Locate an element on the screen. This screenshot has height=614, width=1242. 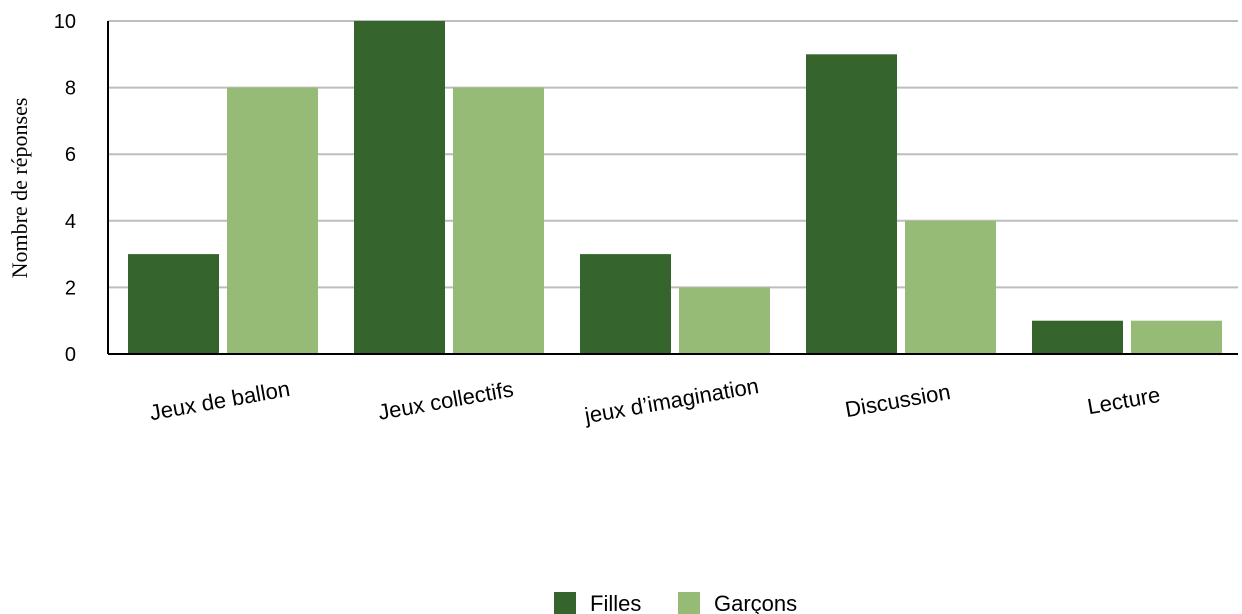
y-tick-label: 8 is located at coordinates (70, 89).